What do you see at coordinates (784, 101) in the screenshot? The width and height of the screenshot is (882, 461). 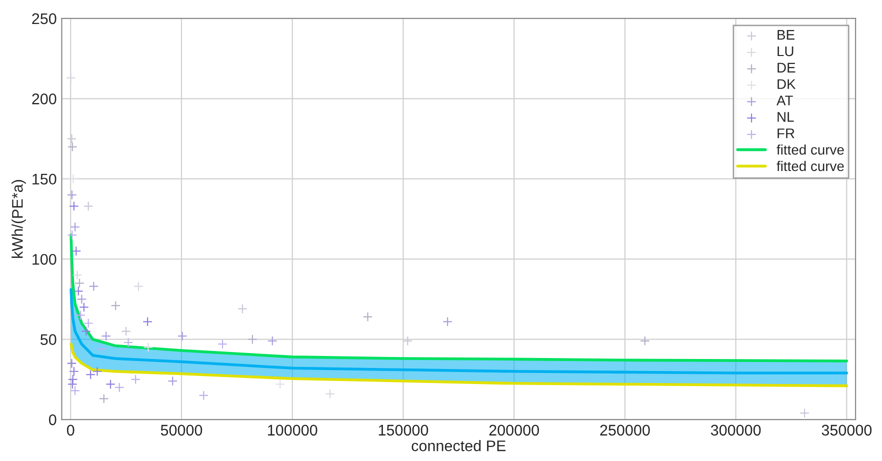 I see `legend-label: AT` at bounding box center [784, 101].